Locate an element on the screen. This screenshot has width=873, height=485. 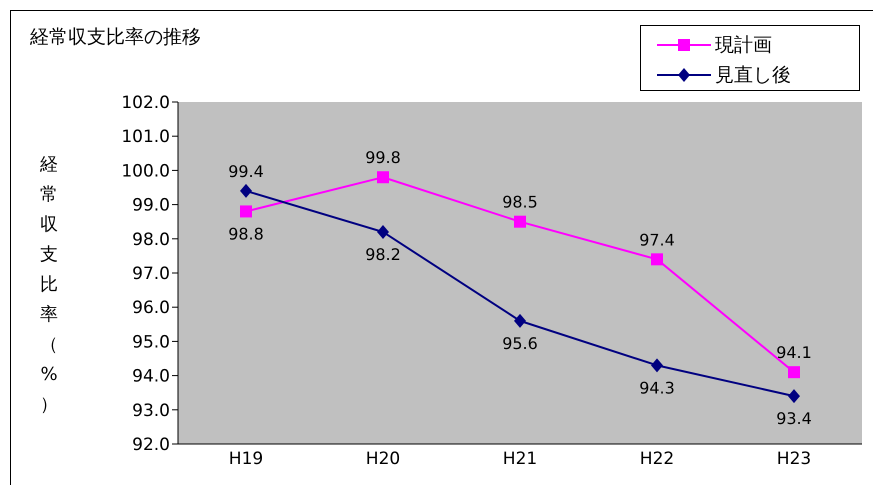
x-tick-label: H20 is located at coordinates (383, 459).